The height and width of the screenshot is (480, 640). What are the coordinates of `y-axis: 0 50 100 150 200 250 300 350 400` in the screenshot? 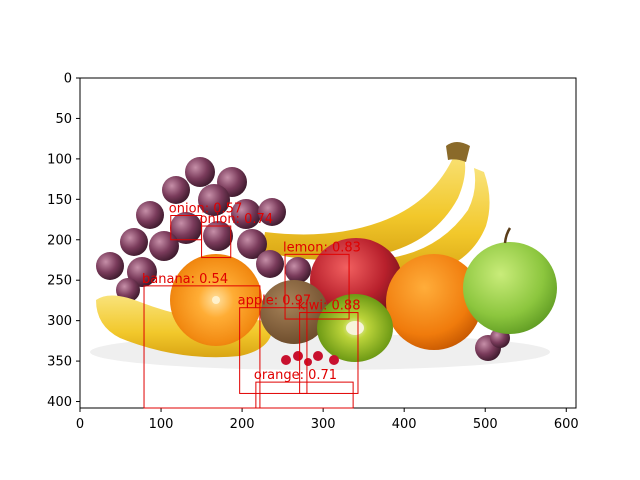 It's located at (63, 241).